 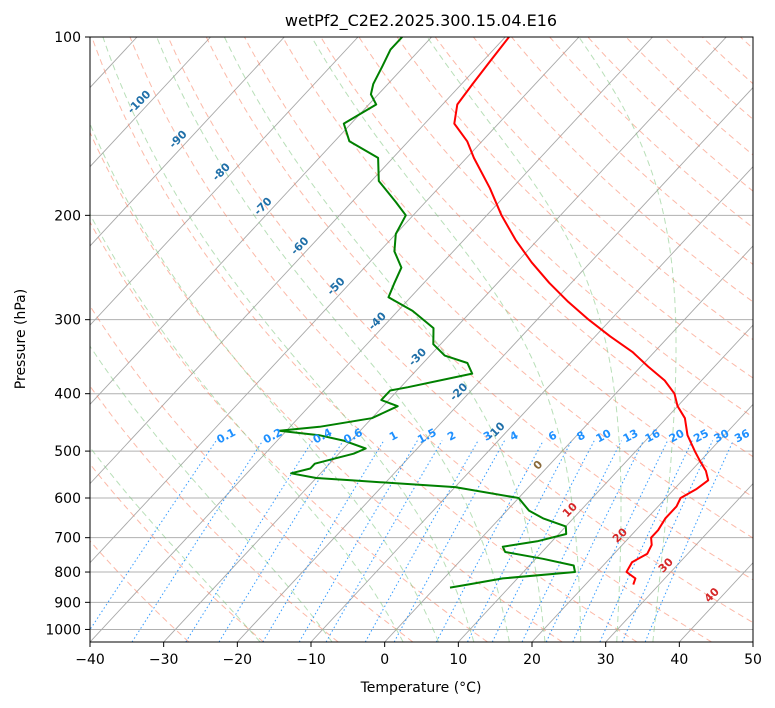 What do you see at coordinates (384, 660) in the screenshot?
I see `x-tick-label: 0` at bounding box center [384, 660].